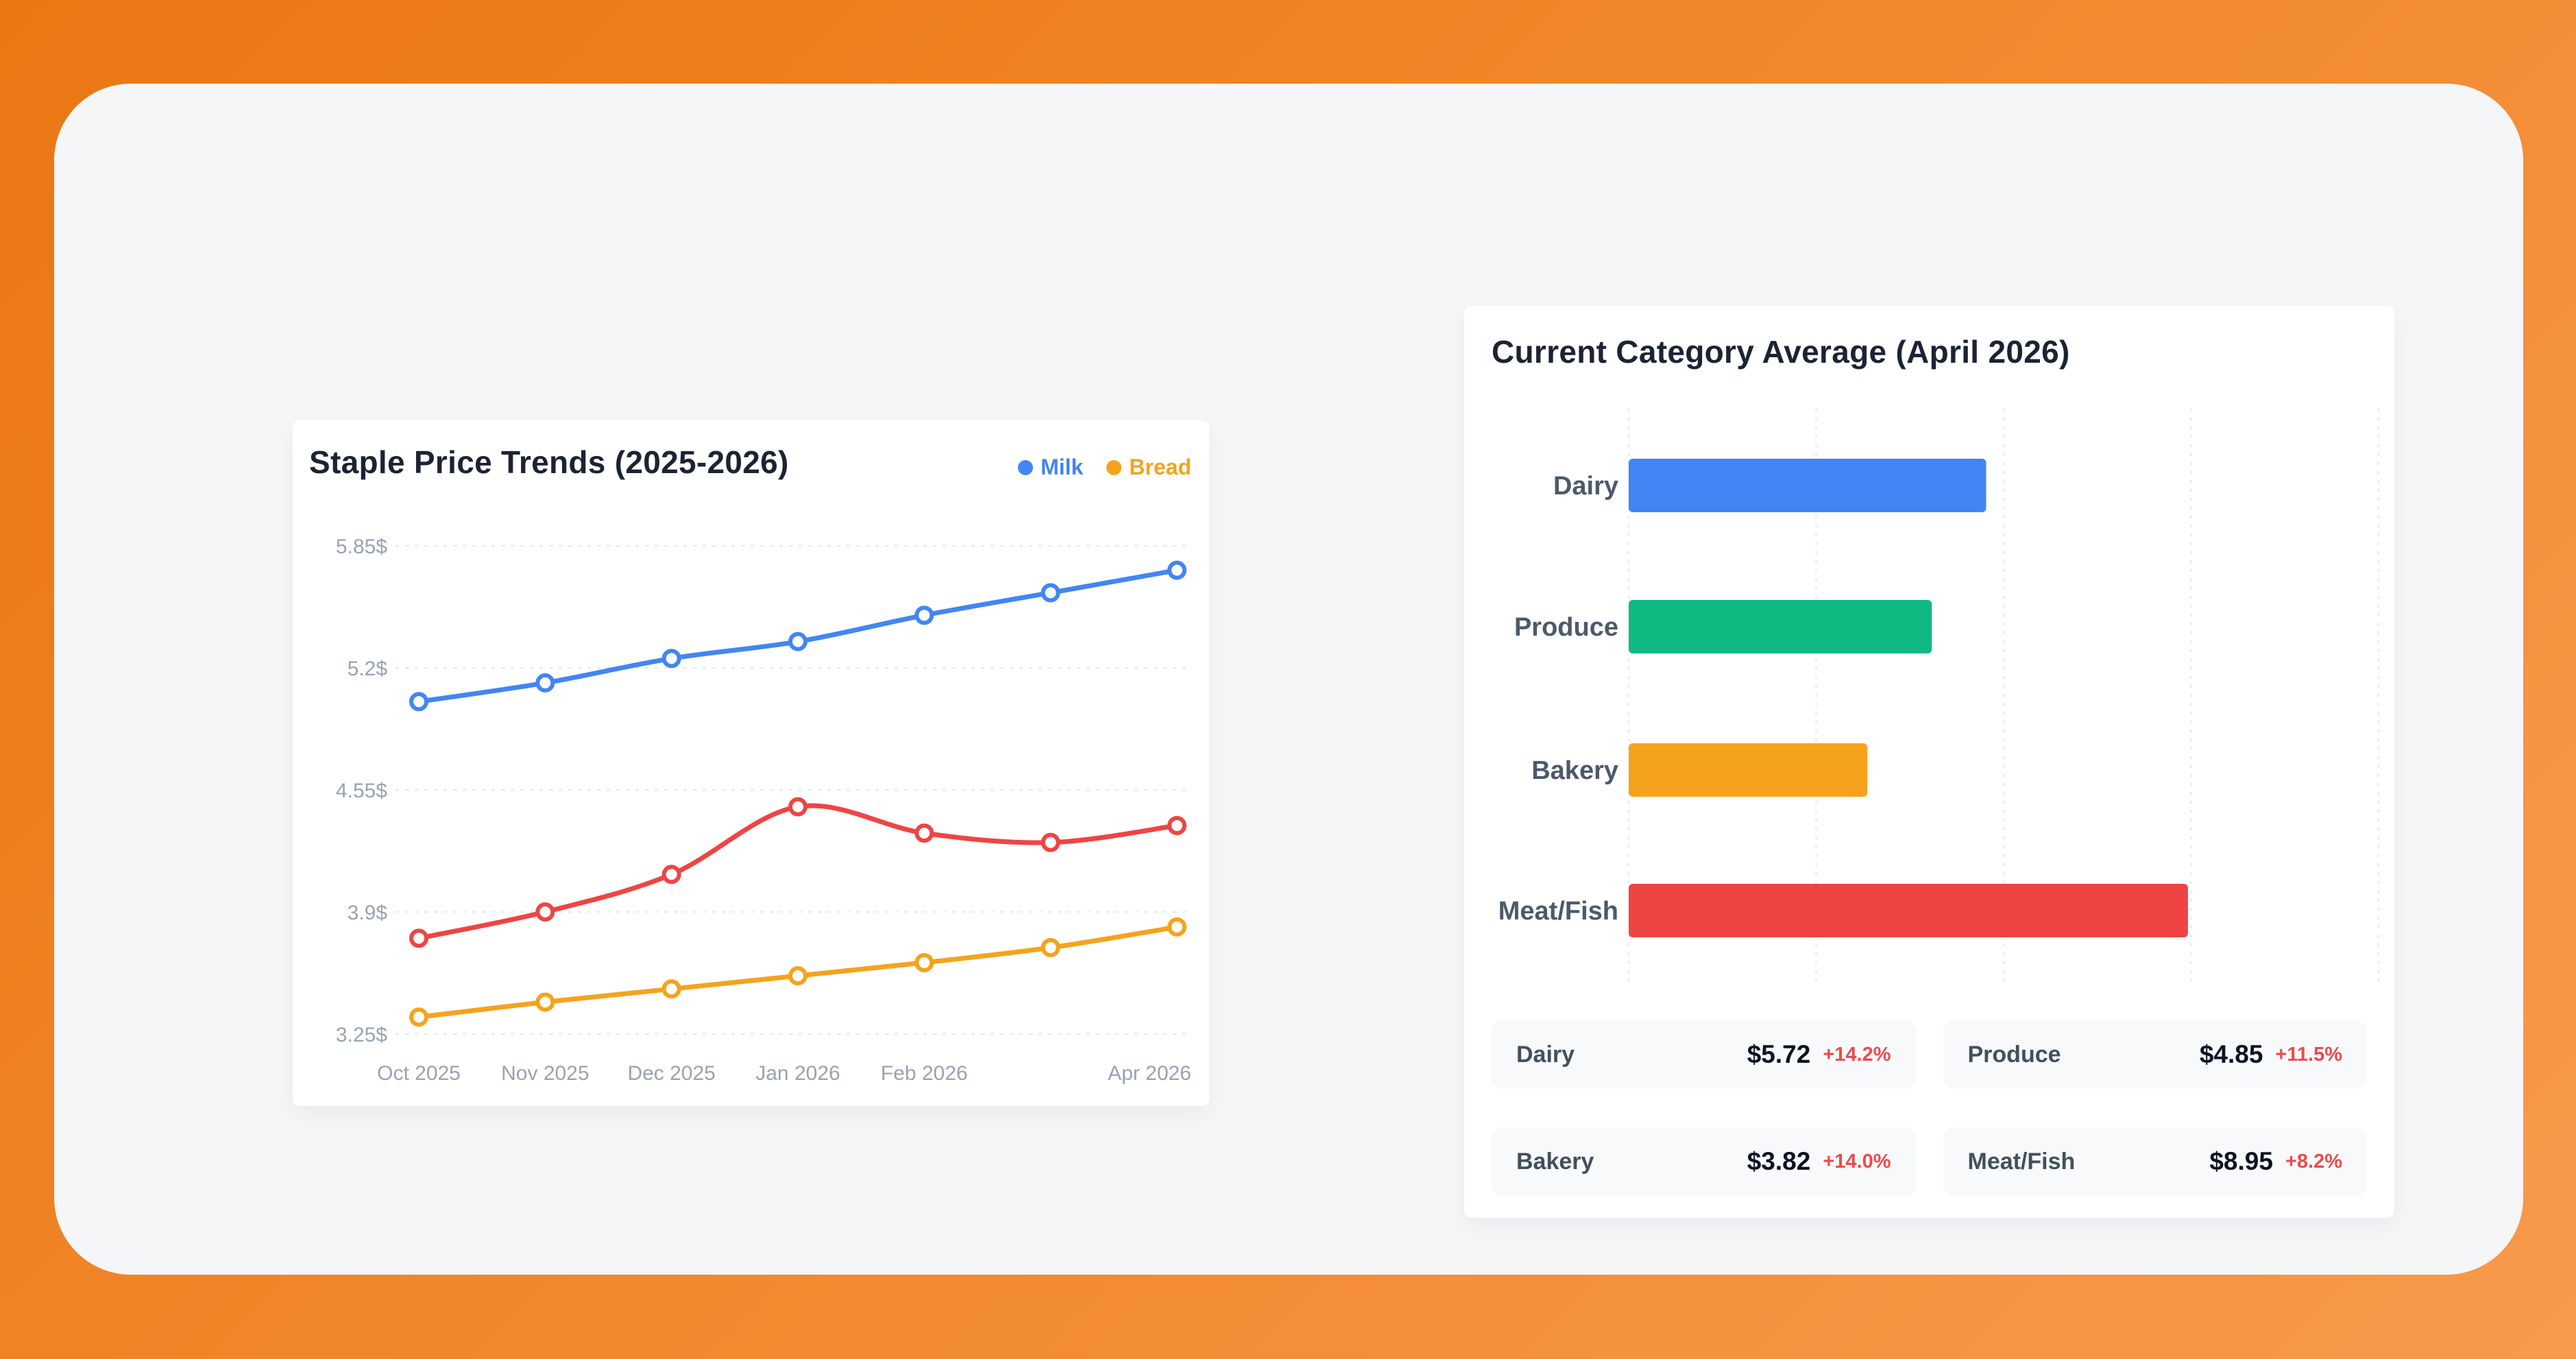 This screenshot has width=2576, height=1359. I want to click on bar-dairy, so click(1807, 485).